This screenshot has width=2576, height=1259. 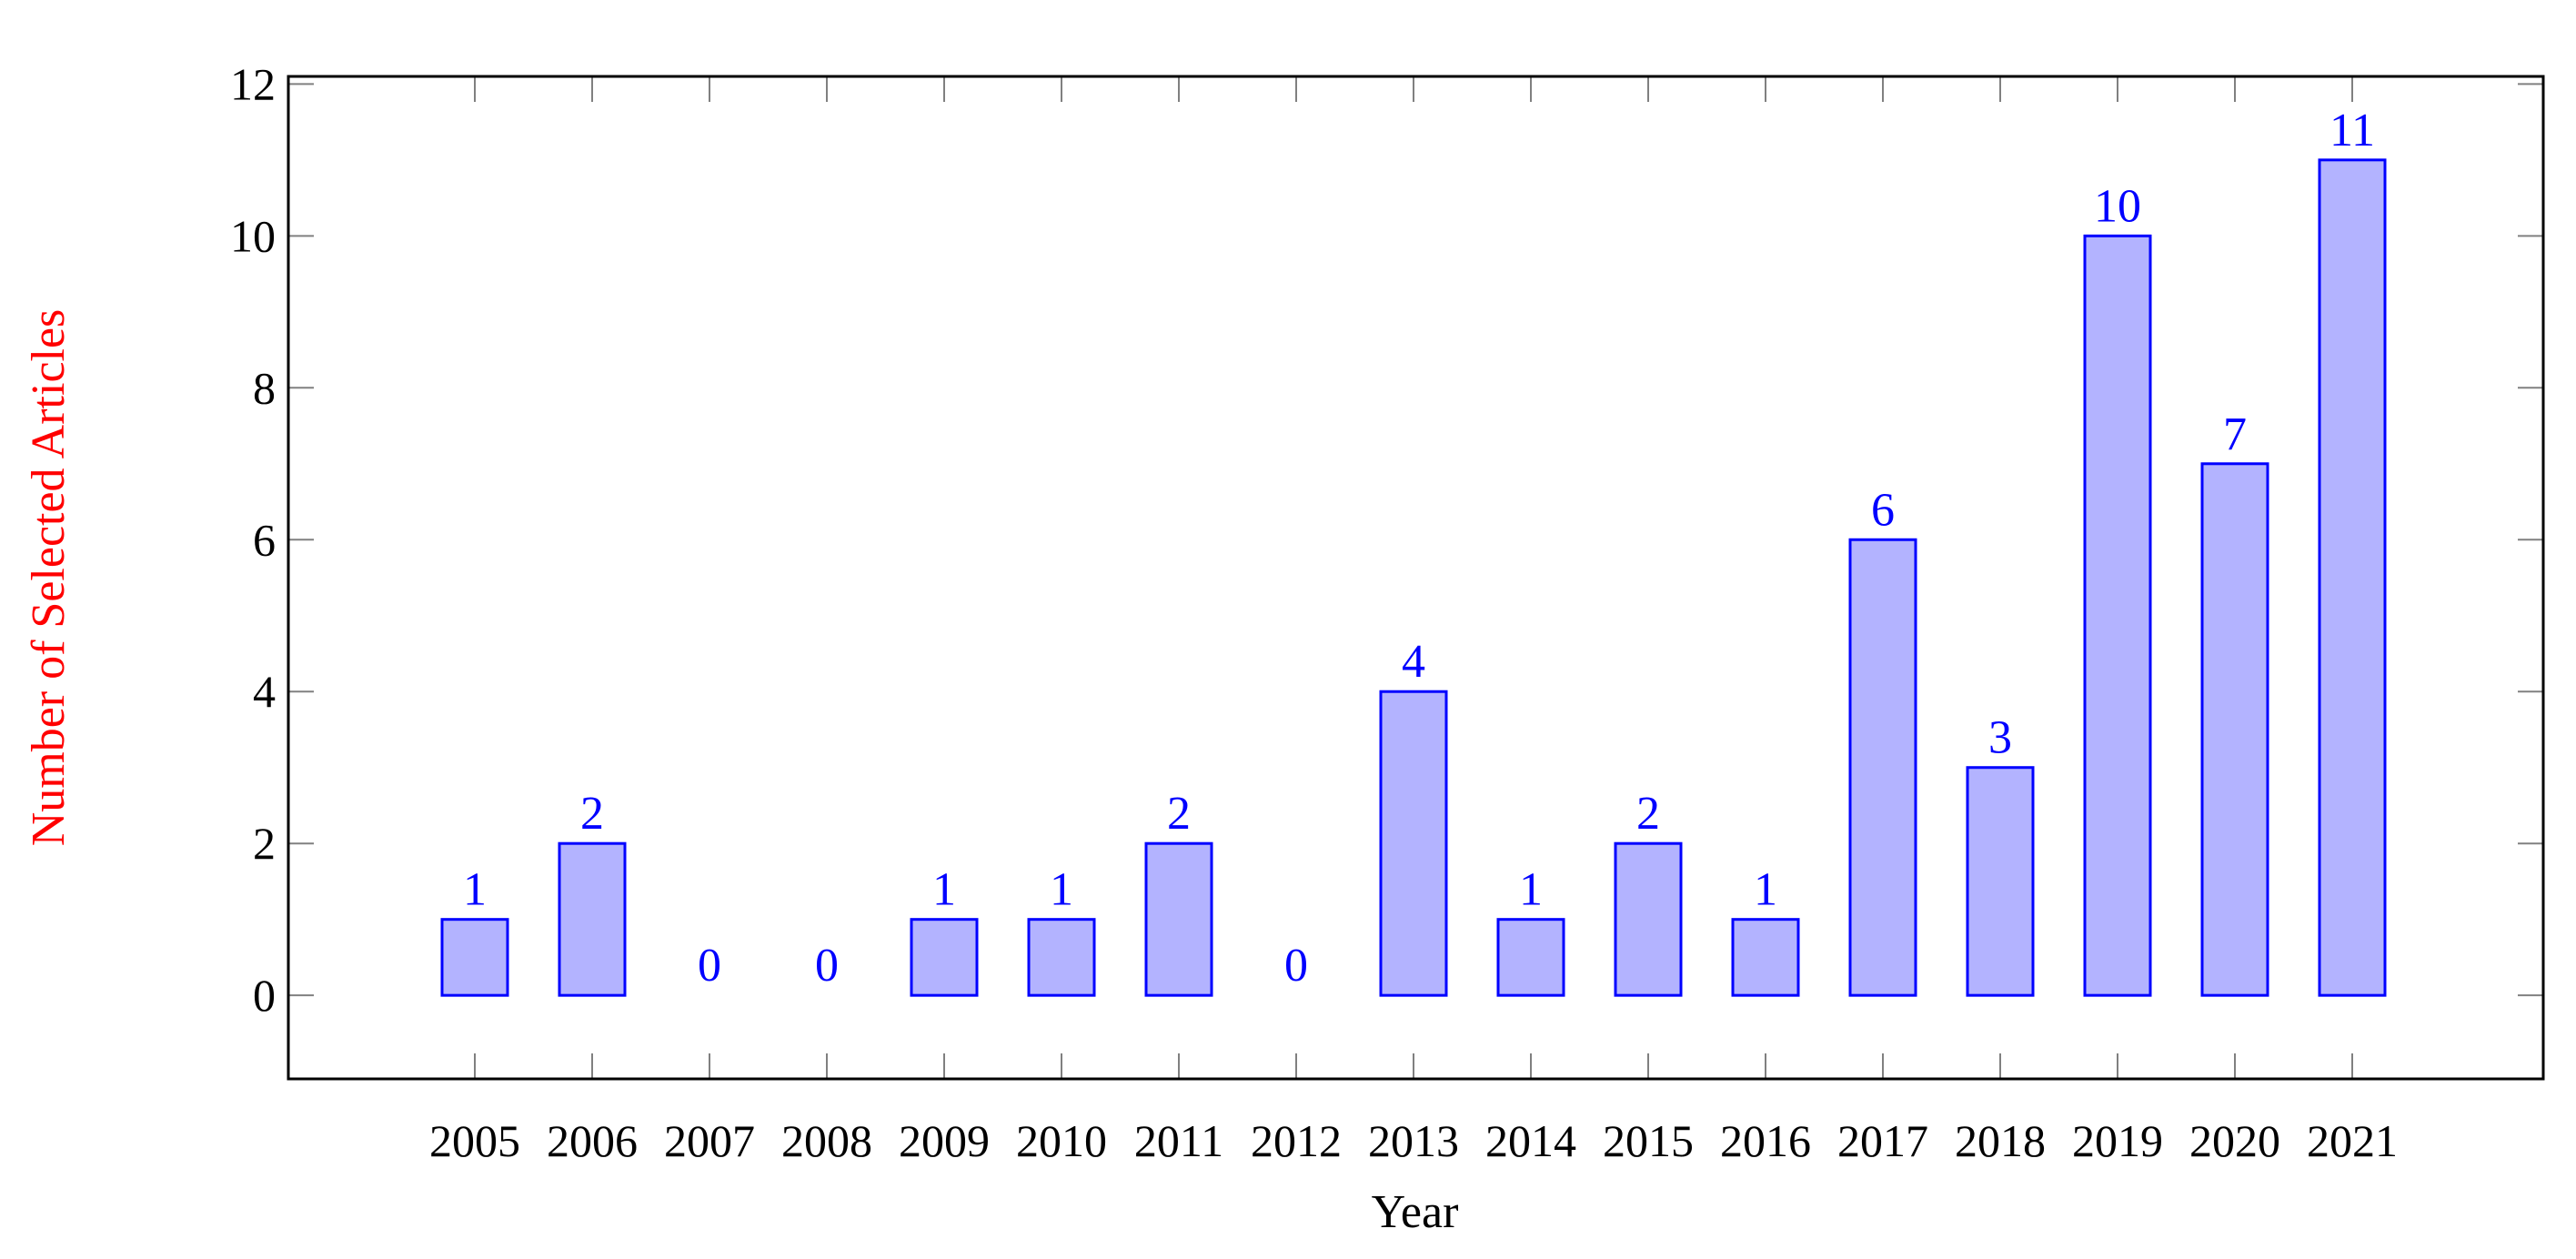 What do you see at coordinates (1413, 662) in the screenshot?
I see `data-label-2013: 4` at bounding box center [1413, 662].